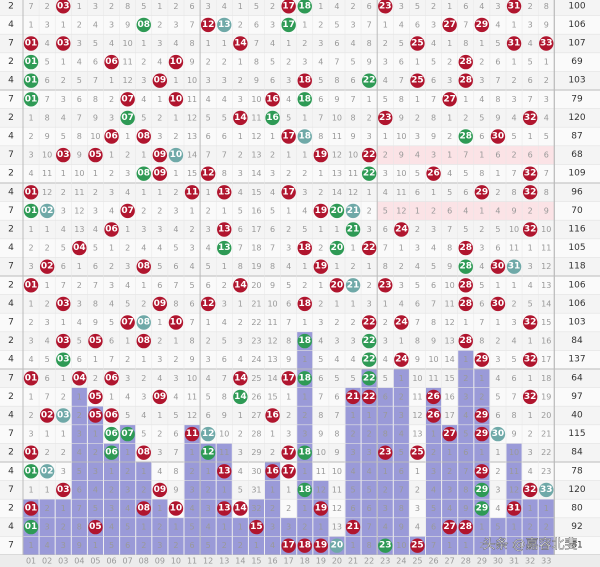 The image size is (600, 567). What do you see at coordinates (11, 6) in the screenshot?
I see `row-left: 2` at bounding box center [11, 6].